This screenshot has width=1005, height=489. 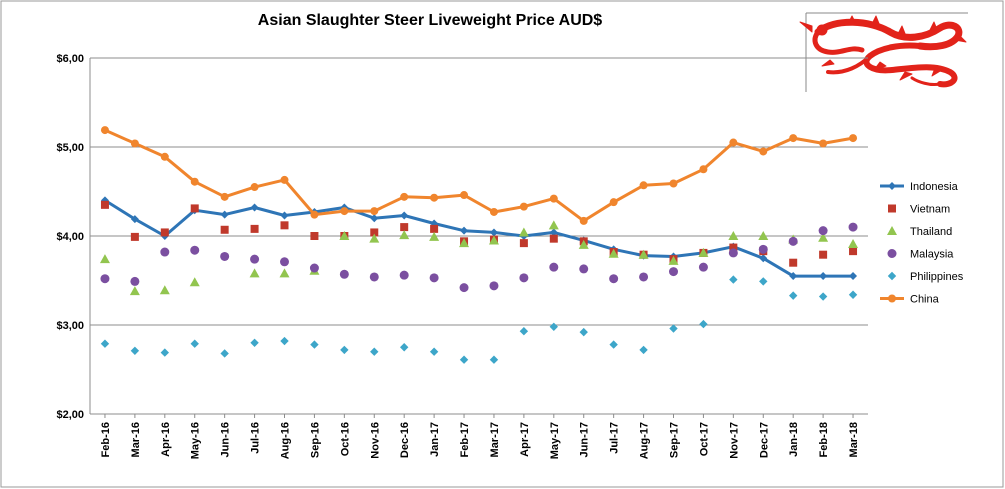 I want to click on series-vietnam, so click(x=479, y=233).